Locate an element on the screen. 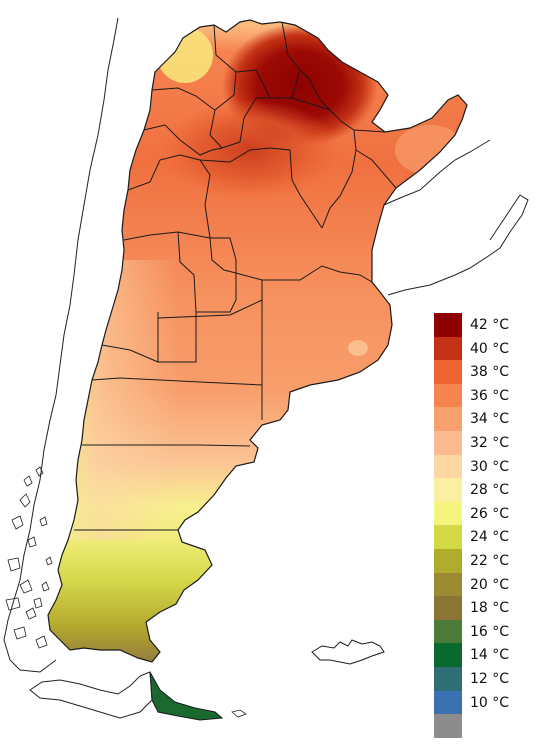  legend-item: 26 °C is located at coordinates (486, 513).